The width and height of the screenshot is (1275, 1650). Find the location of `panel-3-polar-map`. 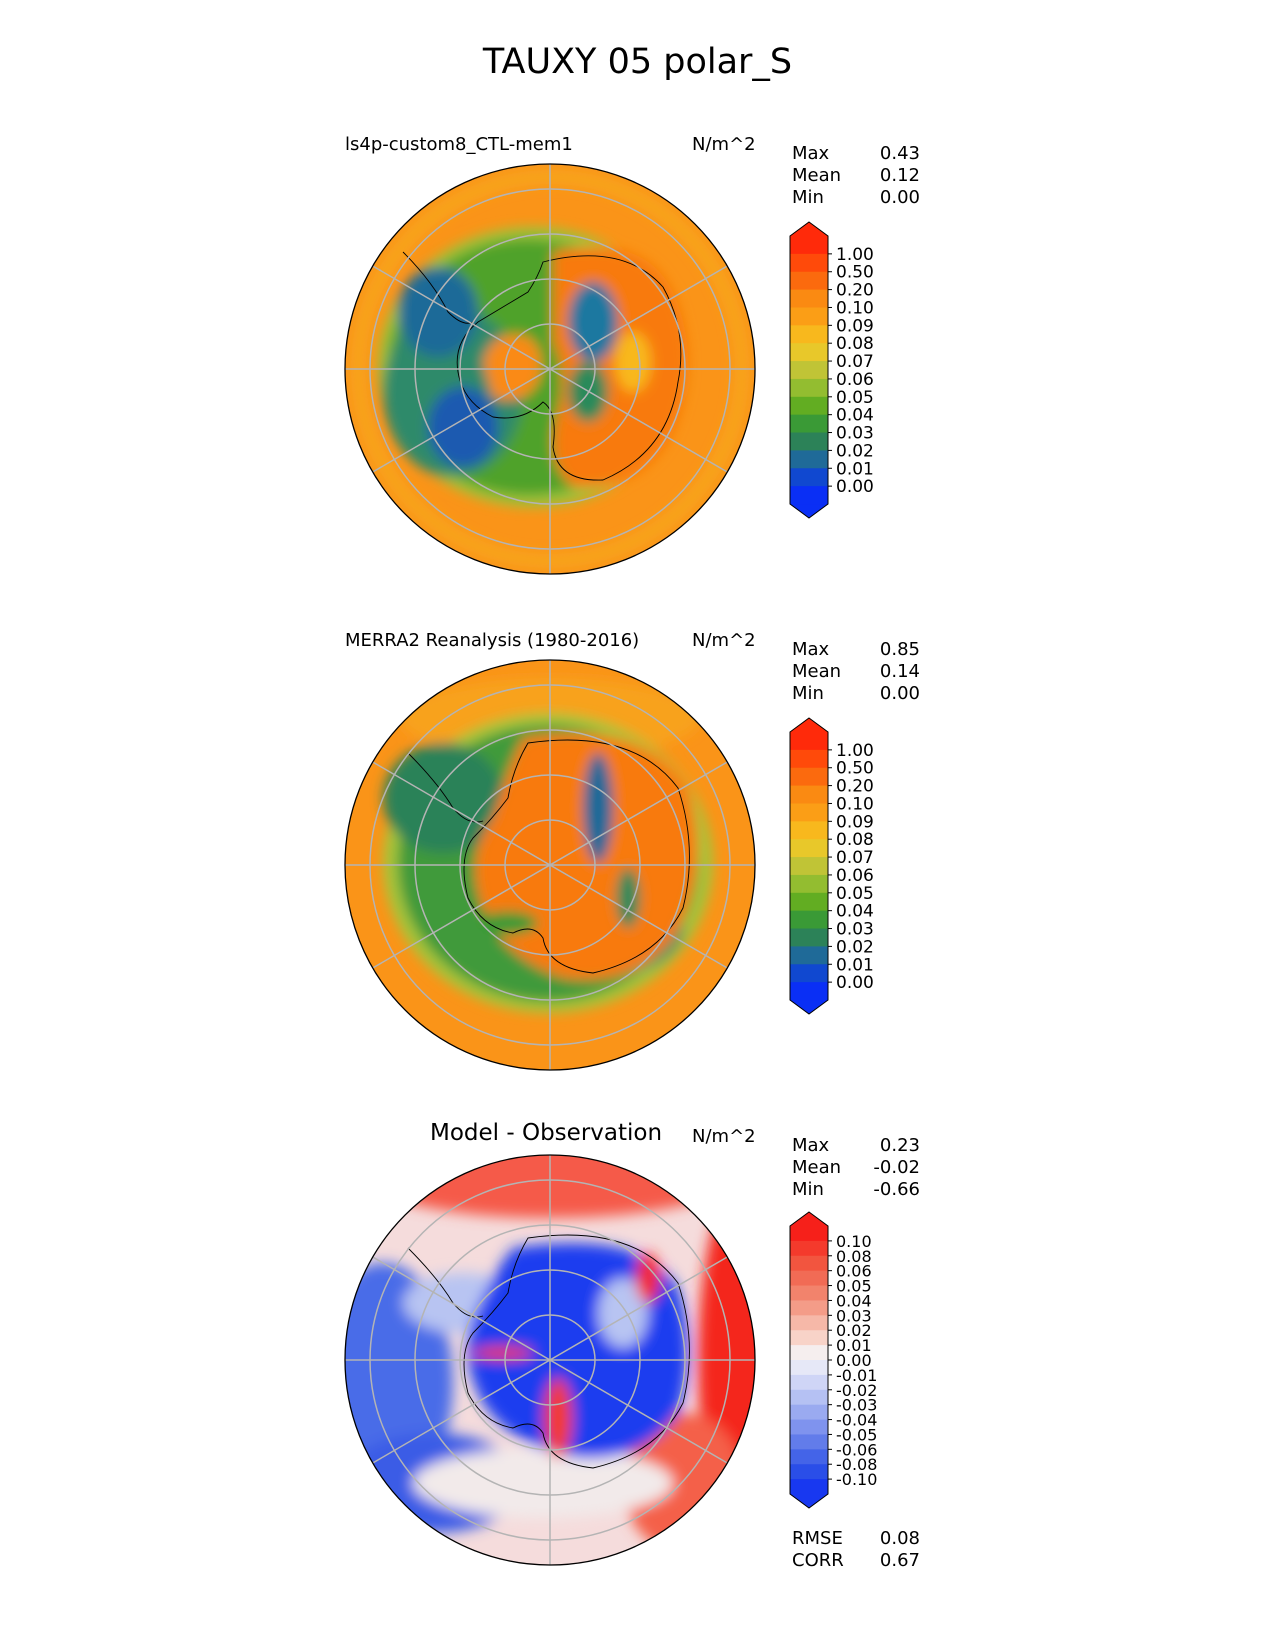

panel-3-polar-map is located at coordinates (550, 1360).